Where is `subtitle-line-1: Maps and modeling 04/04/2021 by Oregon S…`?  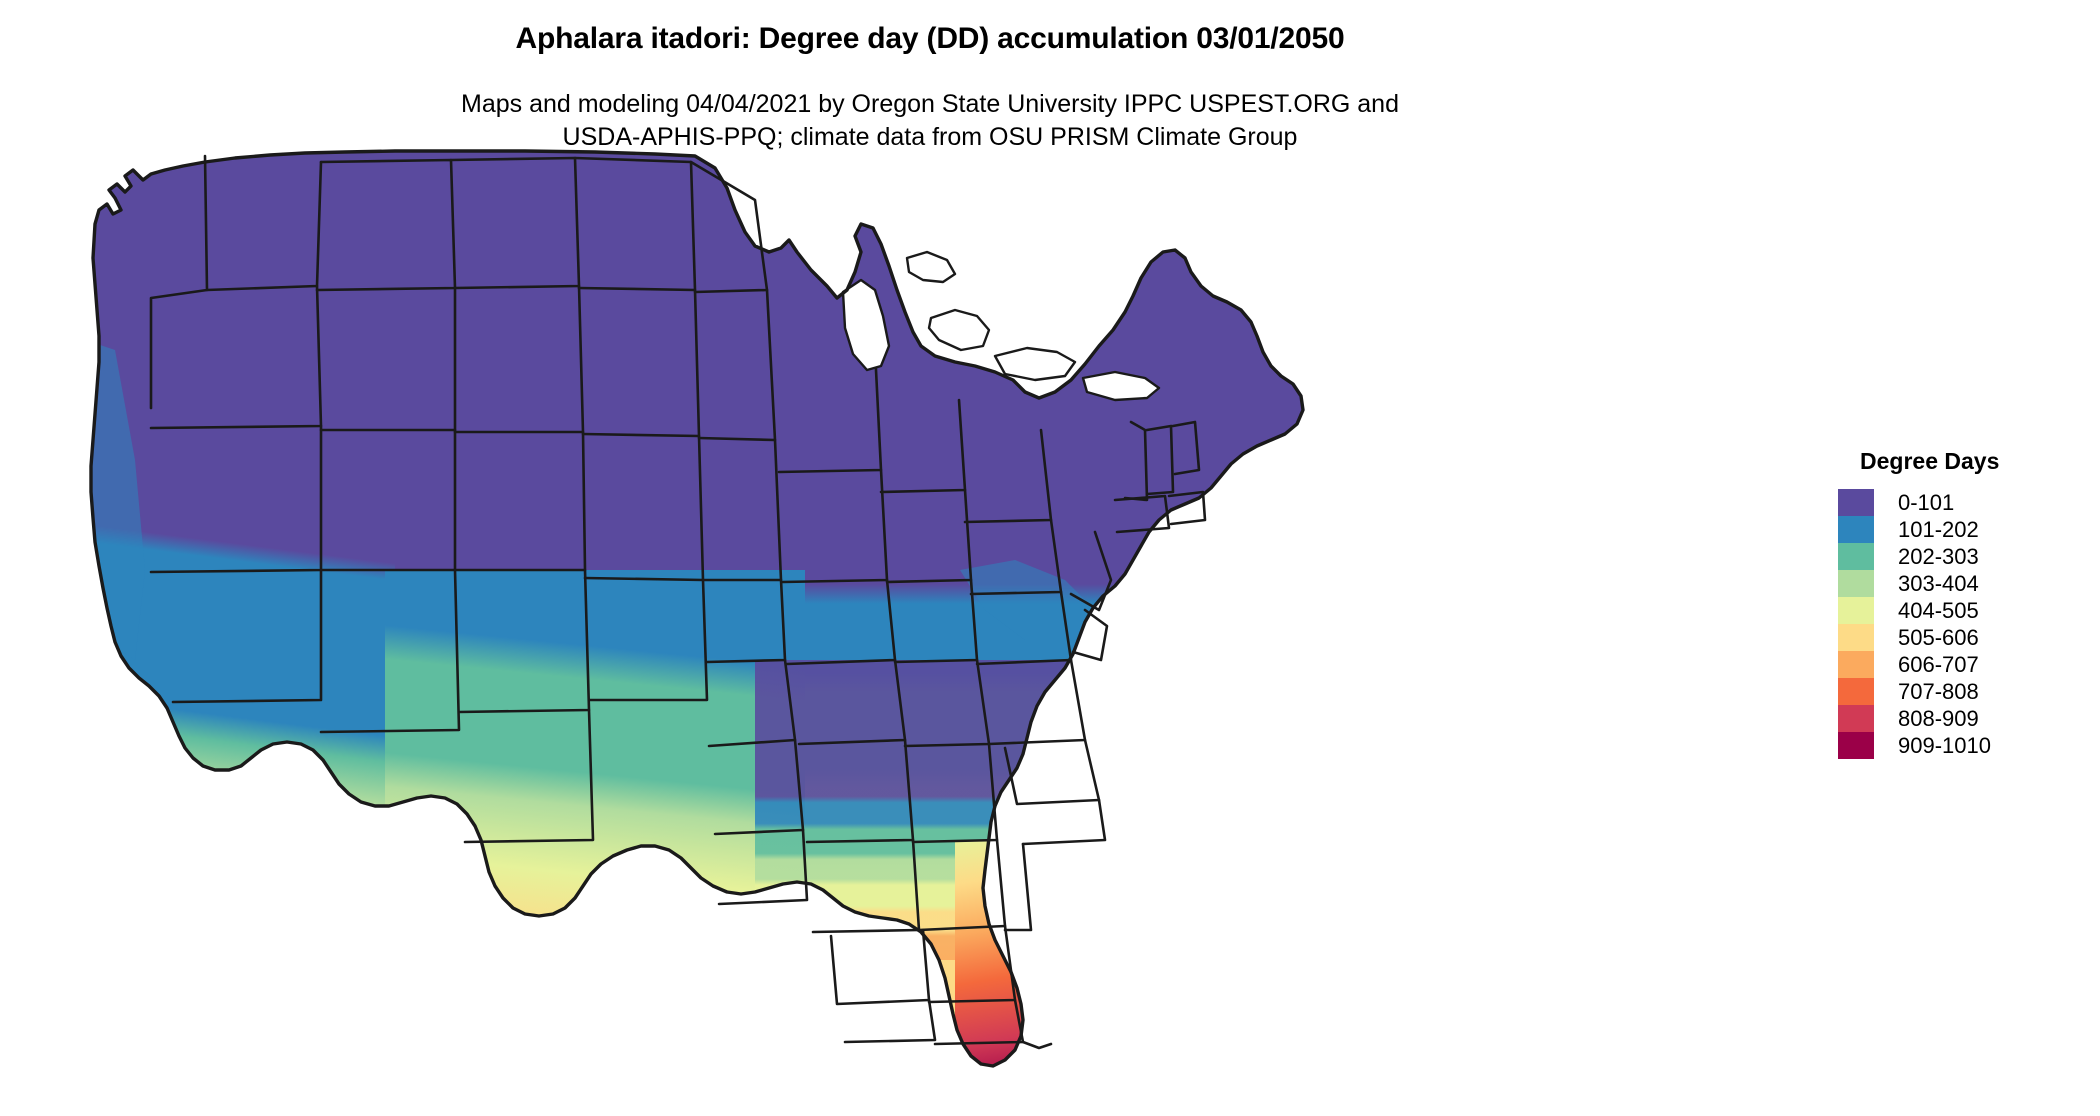 subtitle-line-1: Maps and modeling 04/04/2021 by Oregon S… is located at coordinates (930, 104).